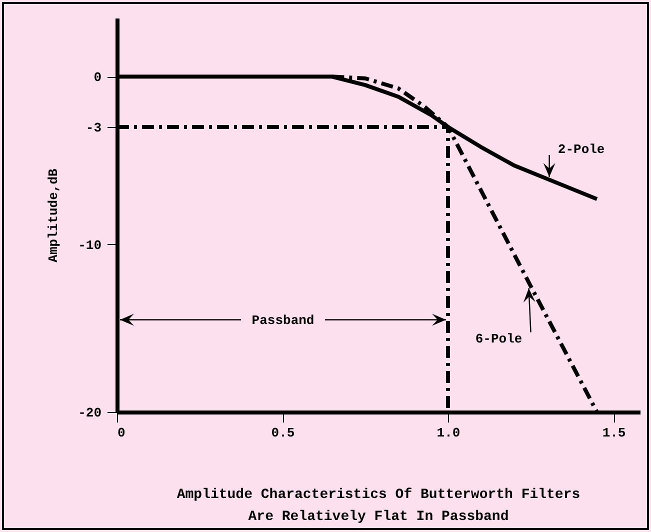  What do you see at coordinates (90, 245) in the screenshot?
I see `y-tick-label: -10` at bounding box center [90, 245].